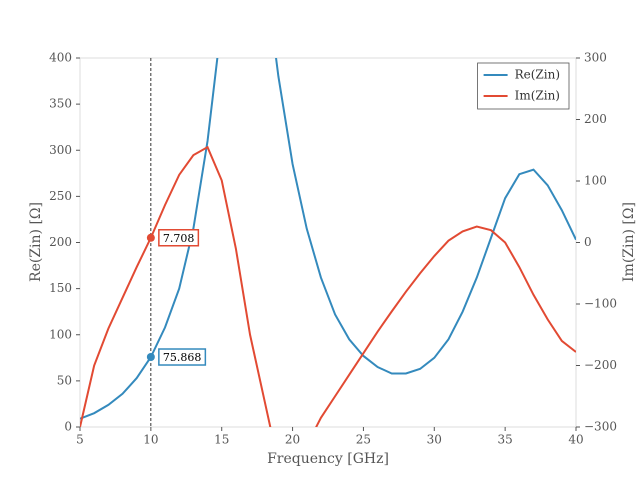 The height and width of the screenshot is (480, 640). I want to click on legend-label: Re(Zin), so click(537, 75).